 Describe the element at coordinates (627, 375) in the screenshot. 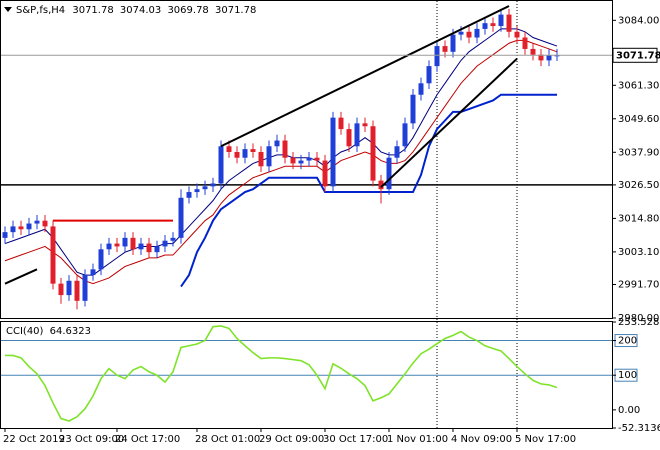

I see `y-tick-label: 100` at that location.